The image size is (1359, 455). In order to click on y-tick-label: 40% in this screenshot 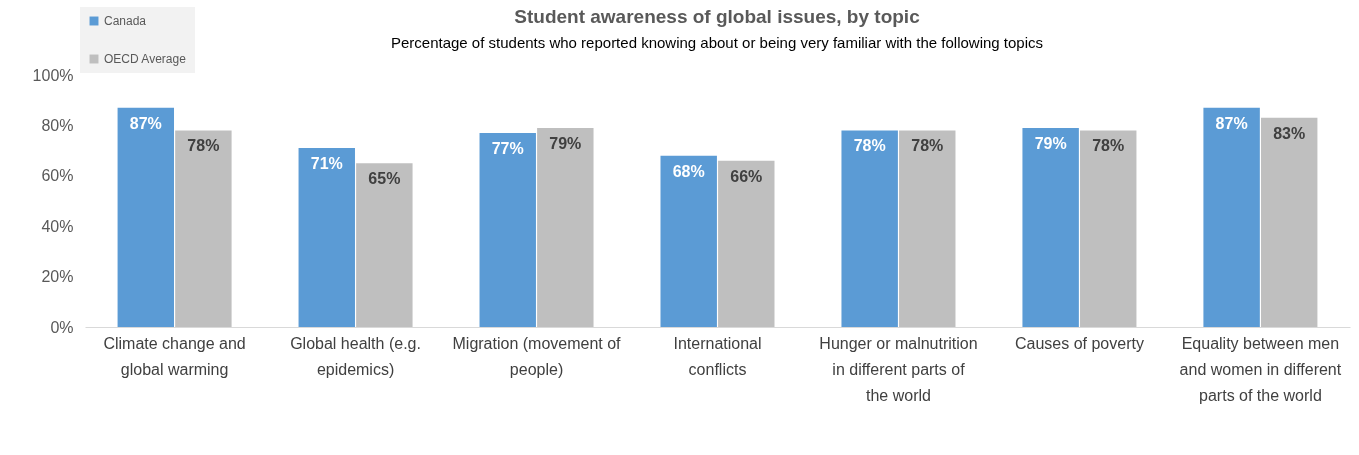, I will do `click(57, 226)`.